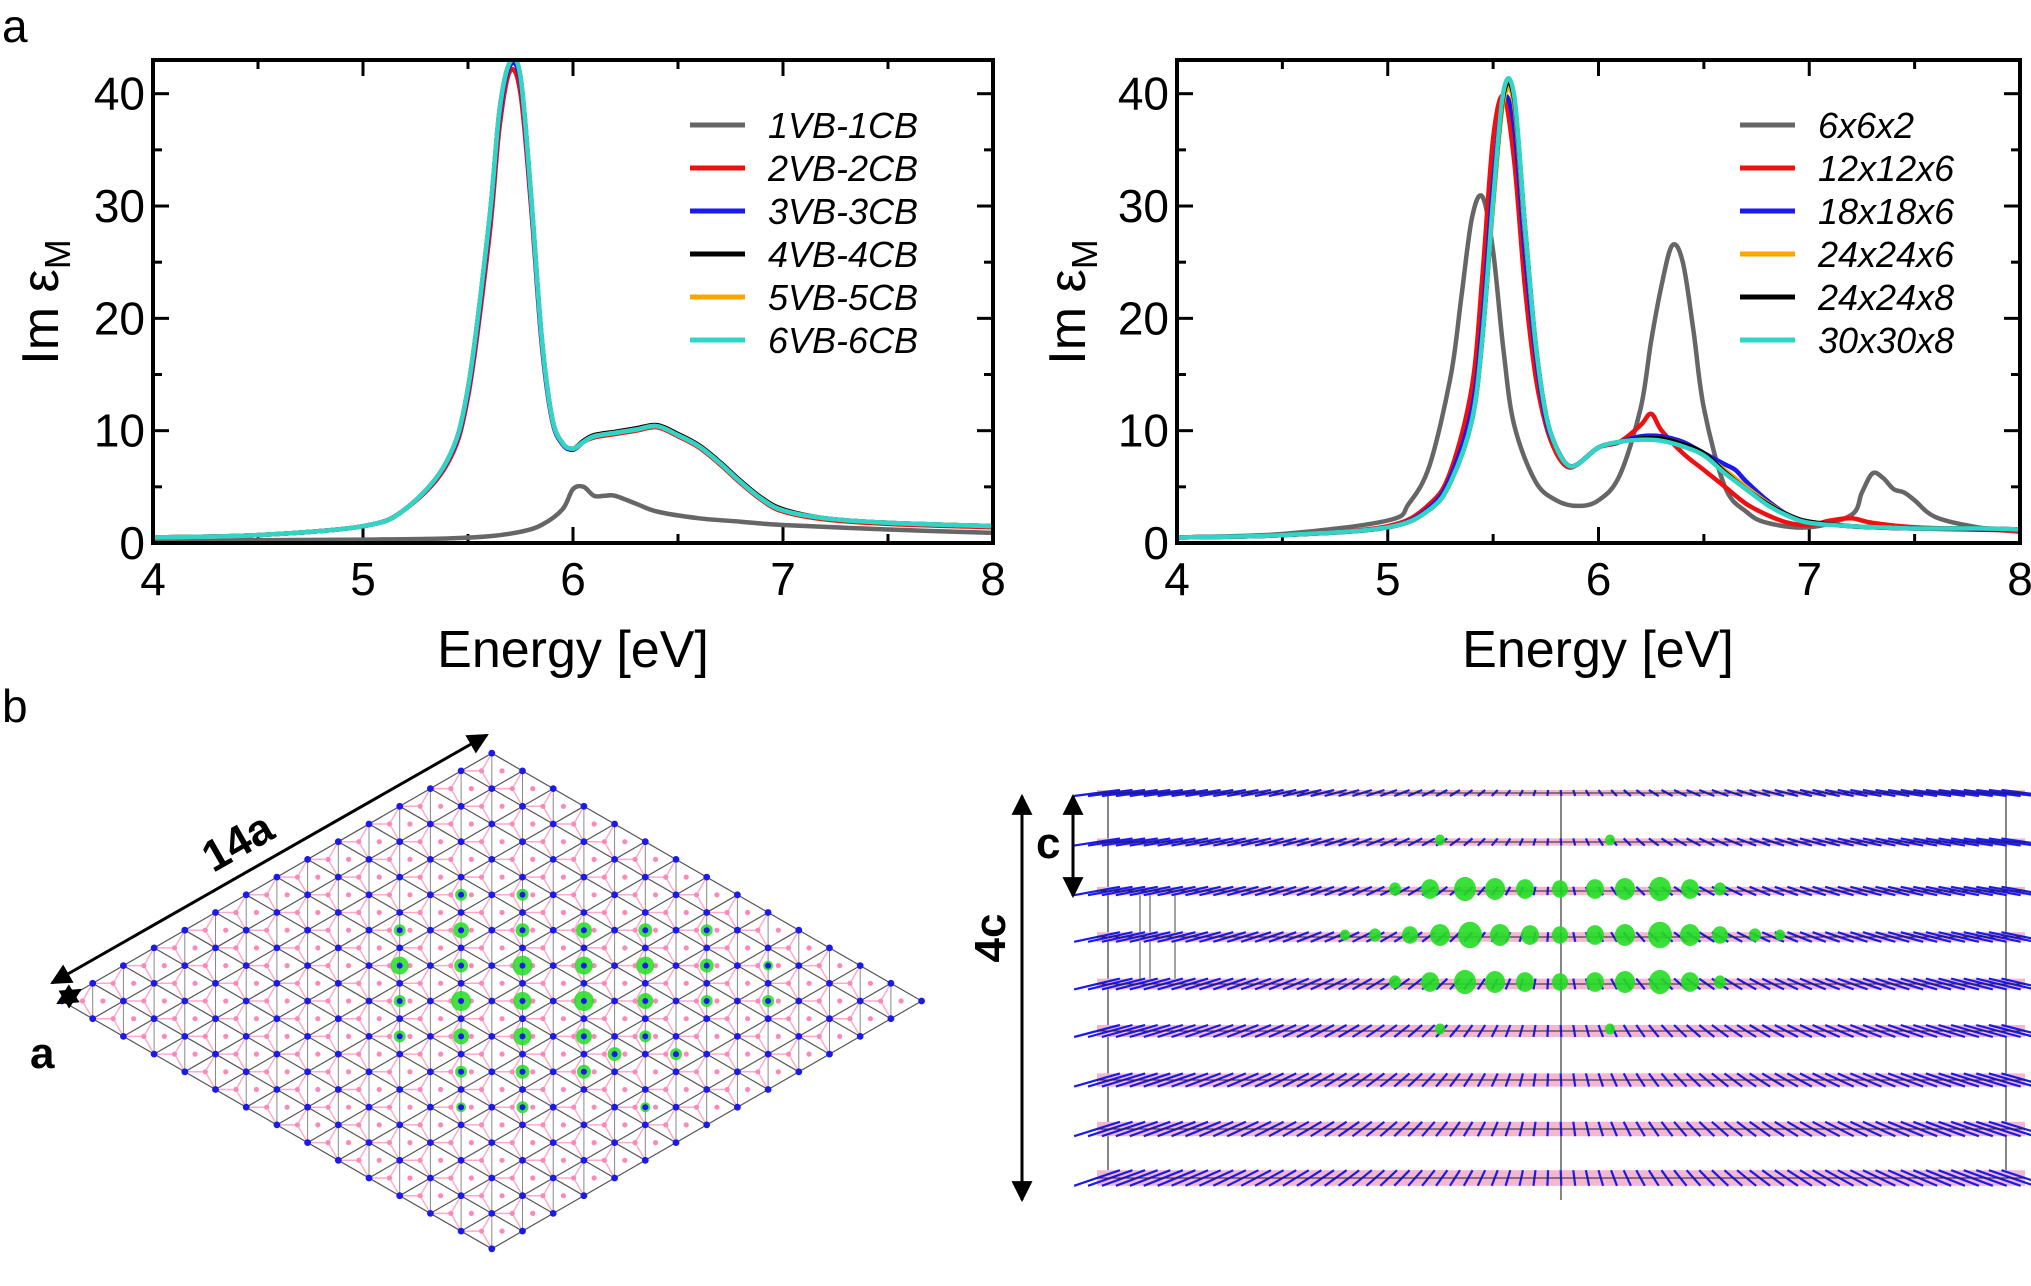 The height and width of the screenshot is (1286, 2031). I want to click on legend-entry: 3VB-3CB, so click(843, 211).